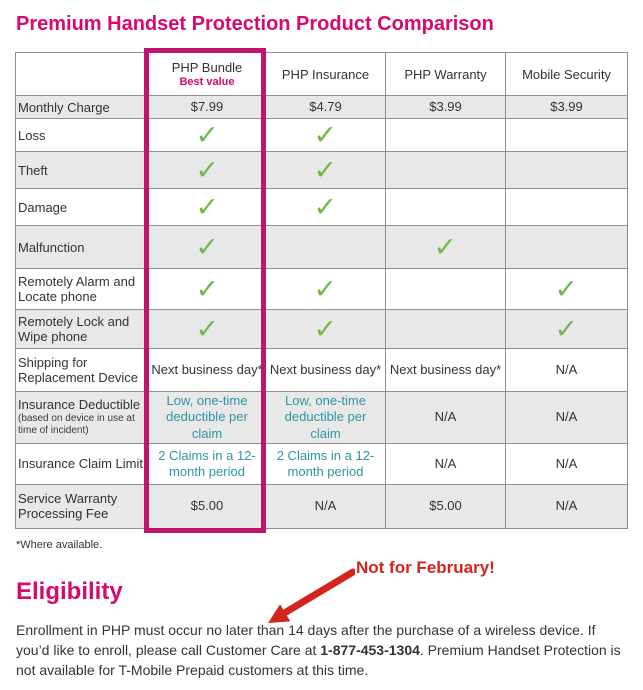 The image size is (643, 690). What do you see at coordinates (82, 207) in the screenshot?
I see `row-label-cell: Damage` at bounding box center [82, 207].